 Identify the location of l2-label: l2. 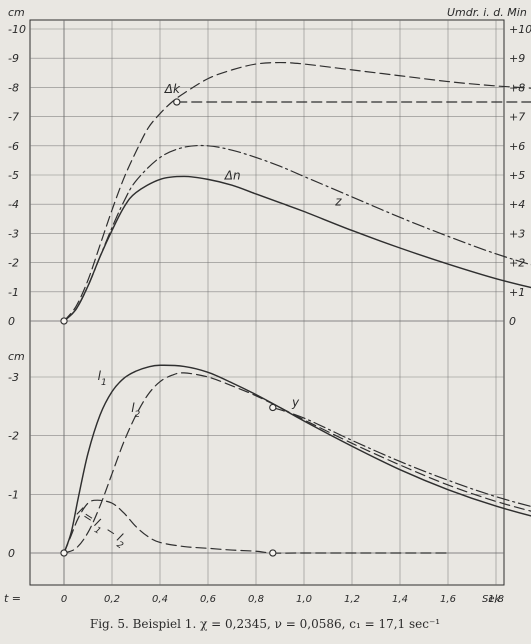
(135, 410).